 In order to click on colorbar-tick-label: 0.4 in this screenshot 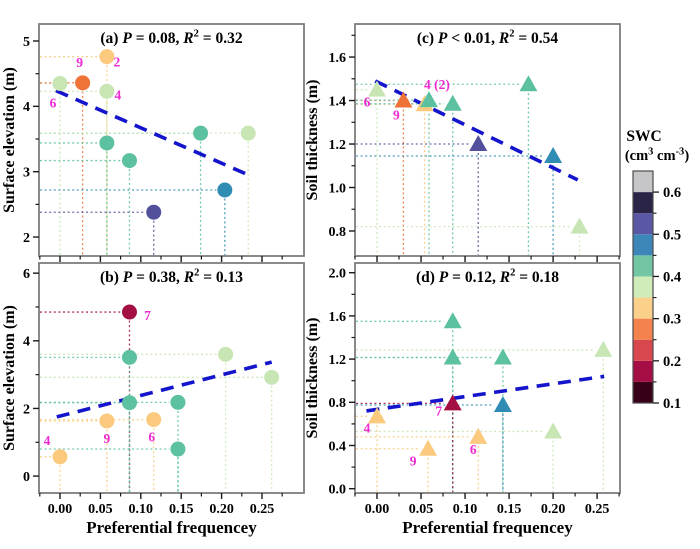, I will do `click(672, 278)`.